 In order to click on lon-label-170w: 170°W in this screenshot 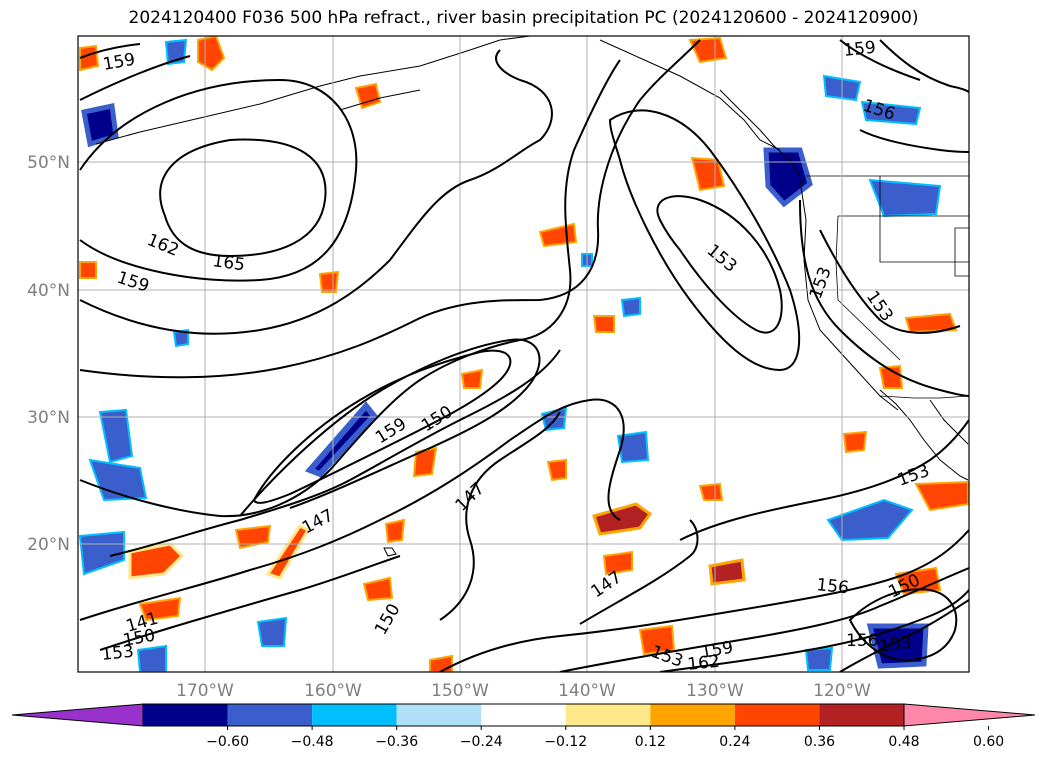, I will do `click(205, 691)`.